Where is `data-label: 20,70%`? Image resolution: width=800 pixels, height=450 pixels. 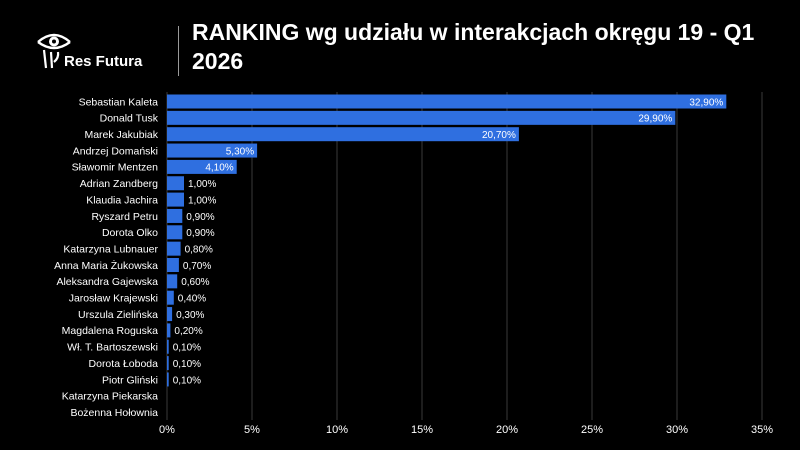 data-label: 20,70% is located at coordinates (499, 135).